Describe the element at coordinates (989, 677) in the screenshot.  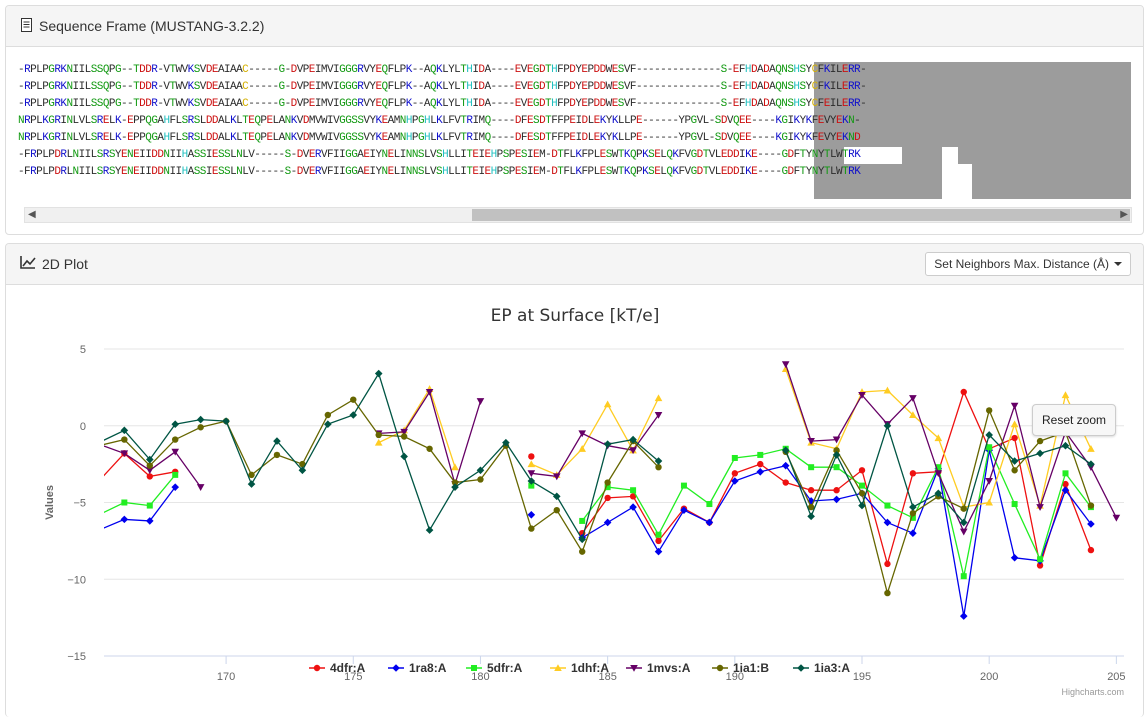
I see `x-tick-label: 200` at that location.